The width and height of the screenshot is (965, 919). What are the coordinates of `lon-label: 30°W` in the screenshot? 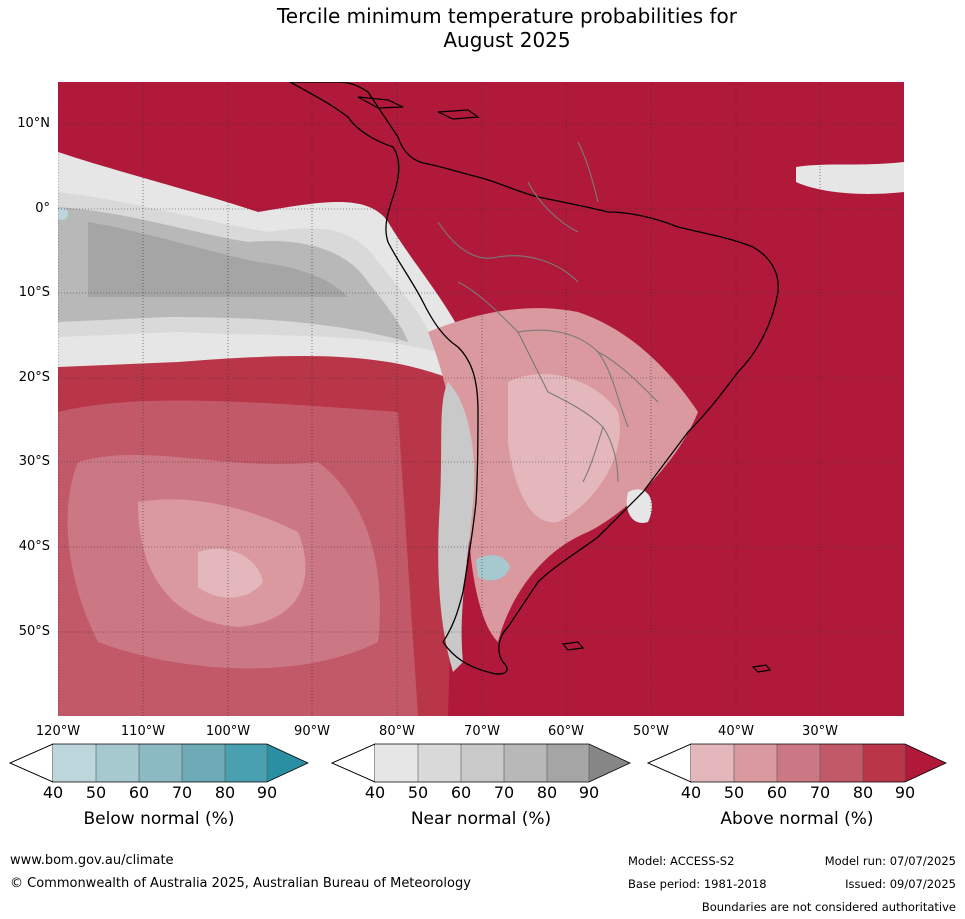 It's located at (820, 731).